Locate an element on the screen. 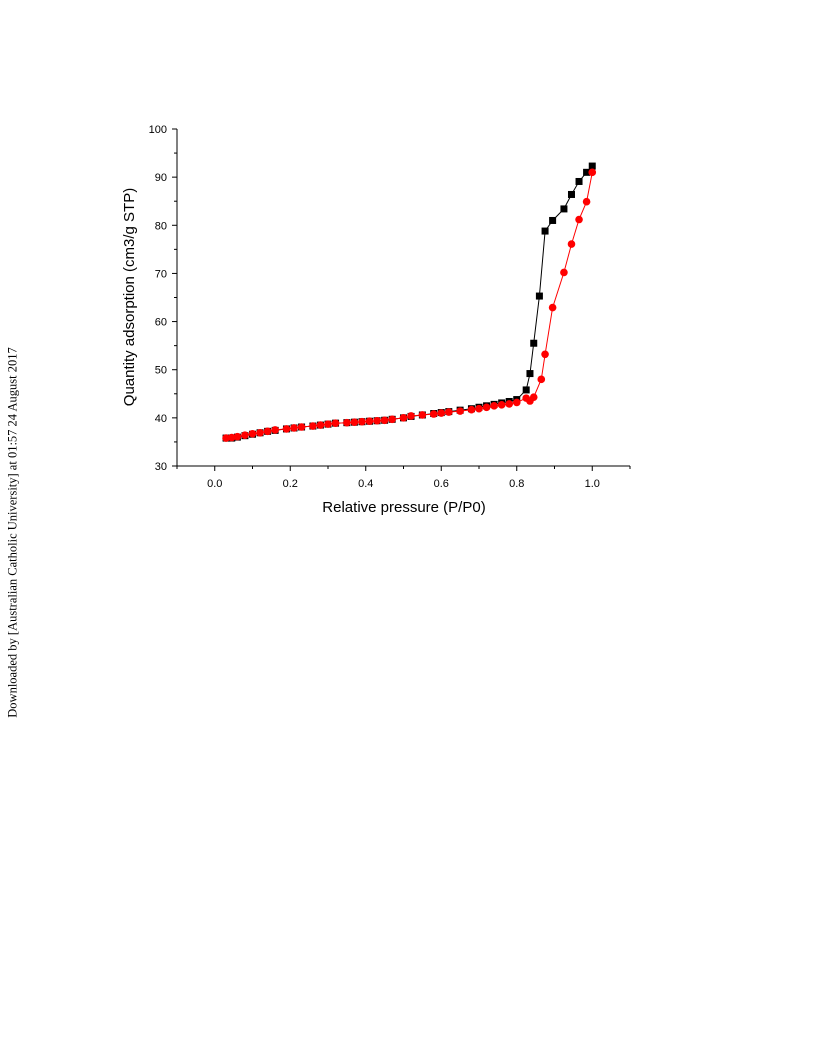  x-tick-label: 1.0 is located at coordinates (592, 484).